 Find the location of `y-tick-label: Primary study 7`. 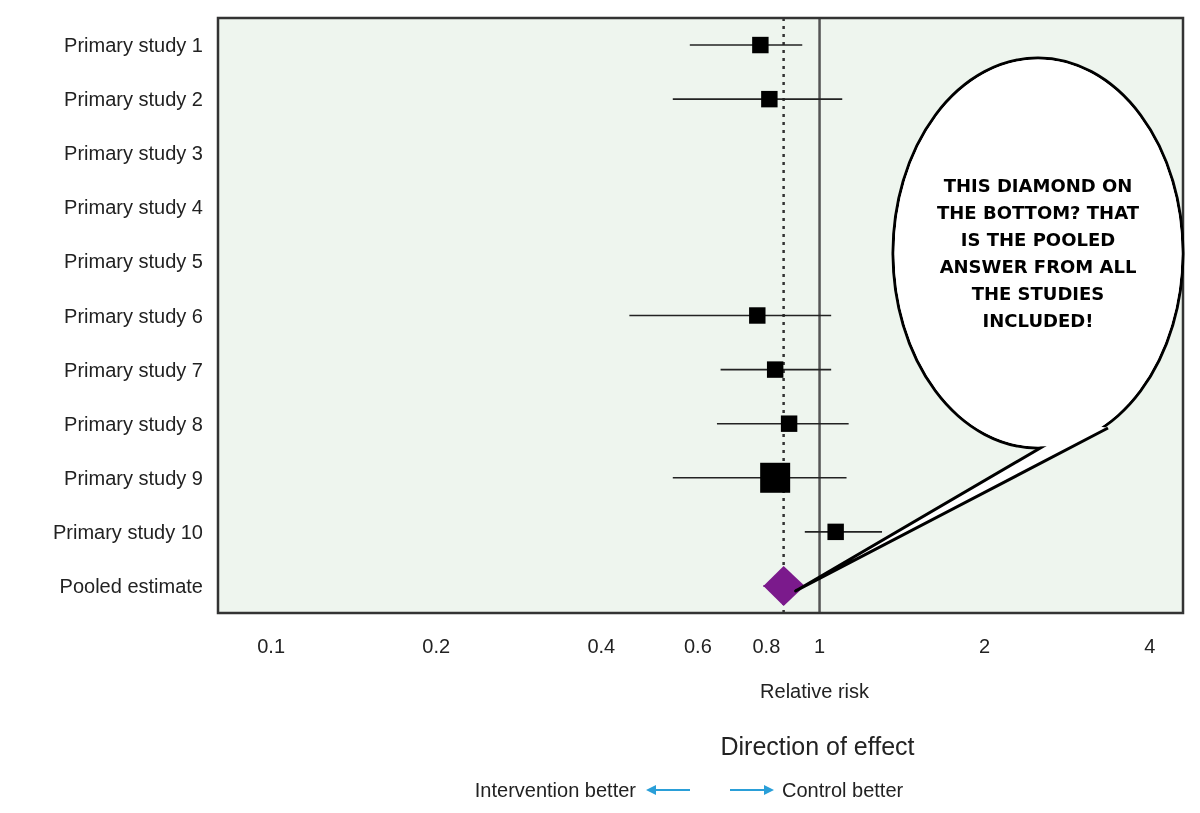

y-tick-label: Primary study 7 is located at coordinates (133, 369).